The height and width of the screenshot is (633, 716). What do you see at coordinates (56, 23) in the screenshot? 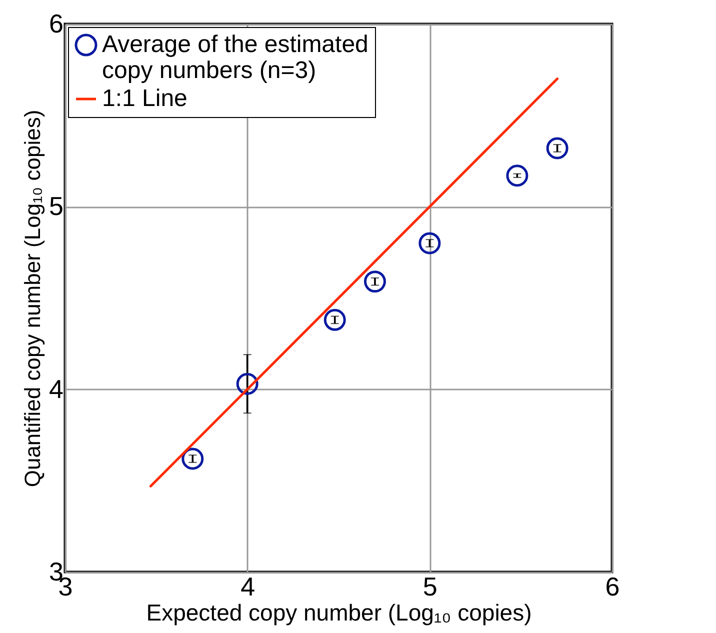
I see `y-tick-label: 6` at bounding box center [56, 23].